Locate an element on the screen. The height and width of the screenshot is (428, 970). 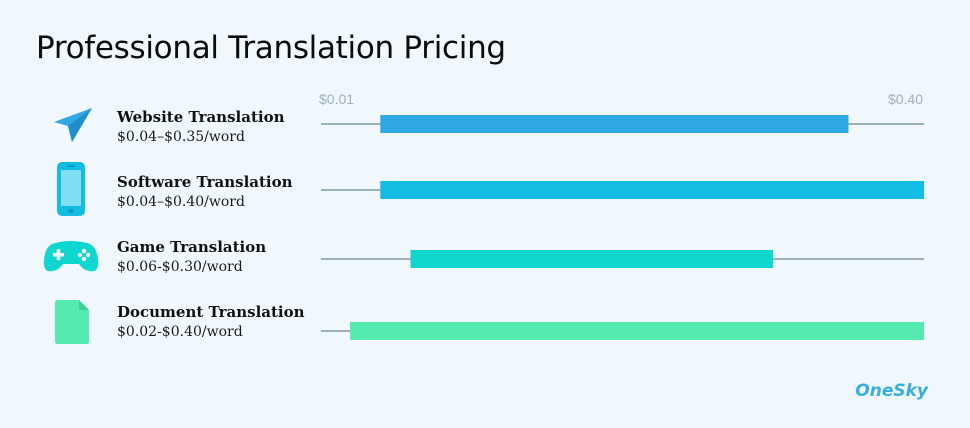
category-label-document: Document Translation is located at coordinates (211, 312).